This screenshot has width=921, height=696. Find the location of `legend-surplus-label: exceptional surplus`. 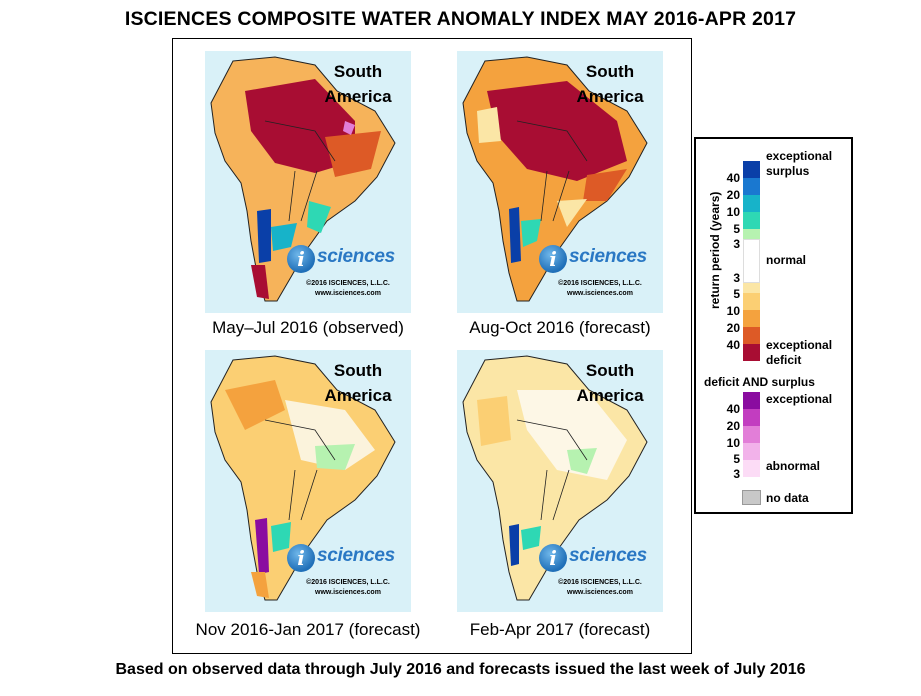

legend-surplus-label: exceptional surplus is located at coordinates (799, 164).